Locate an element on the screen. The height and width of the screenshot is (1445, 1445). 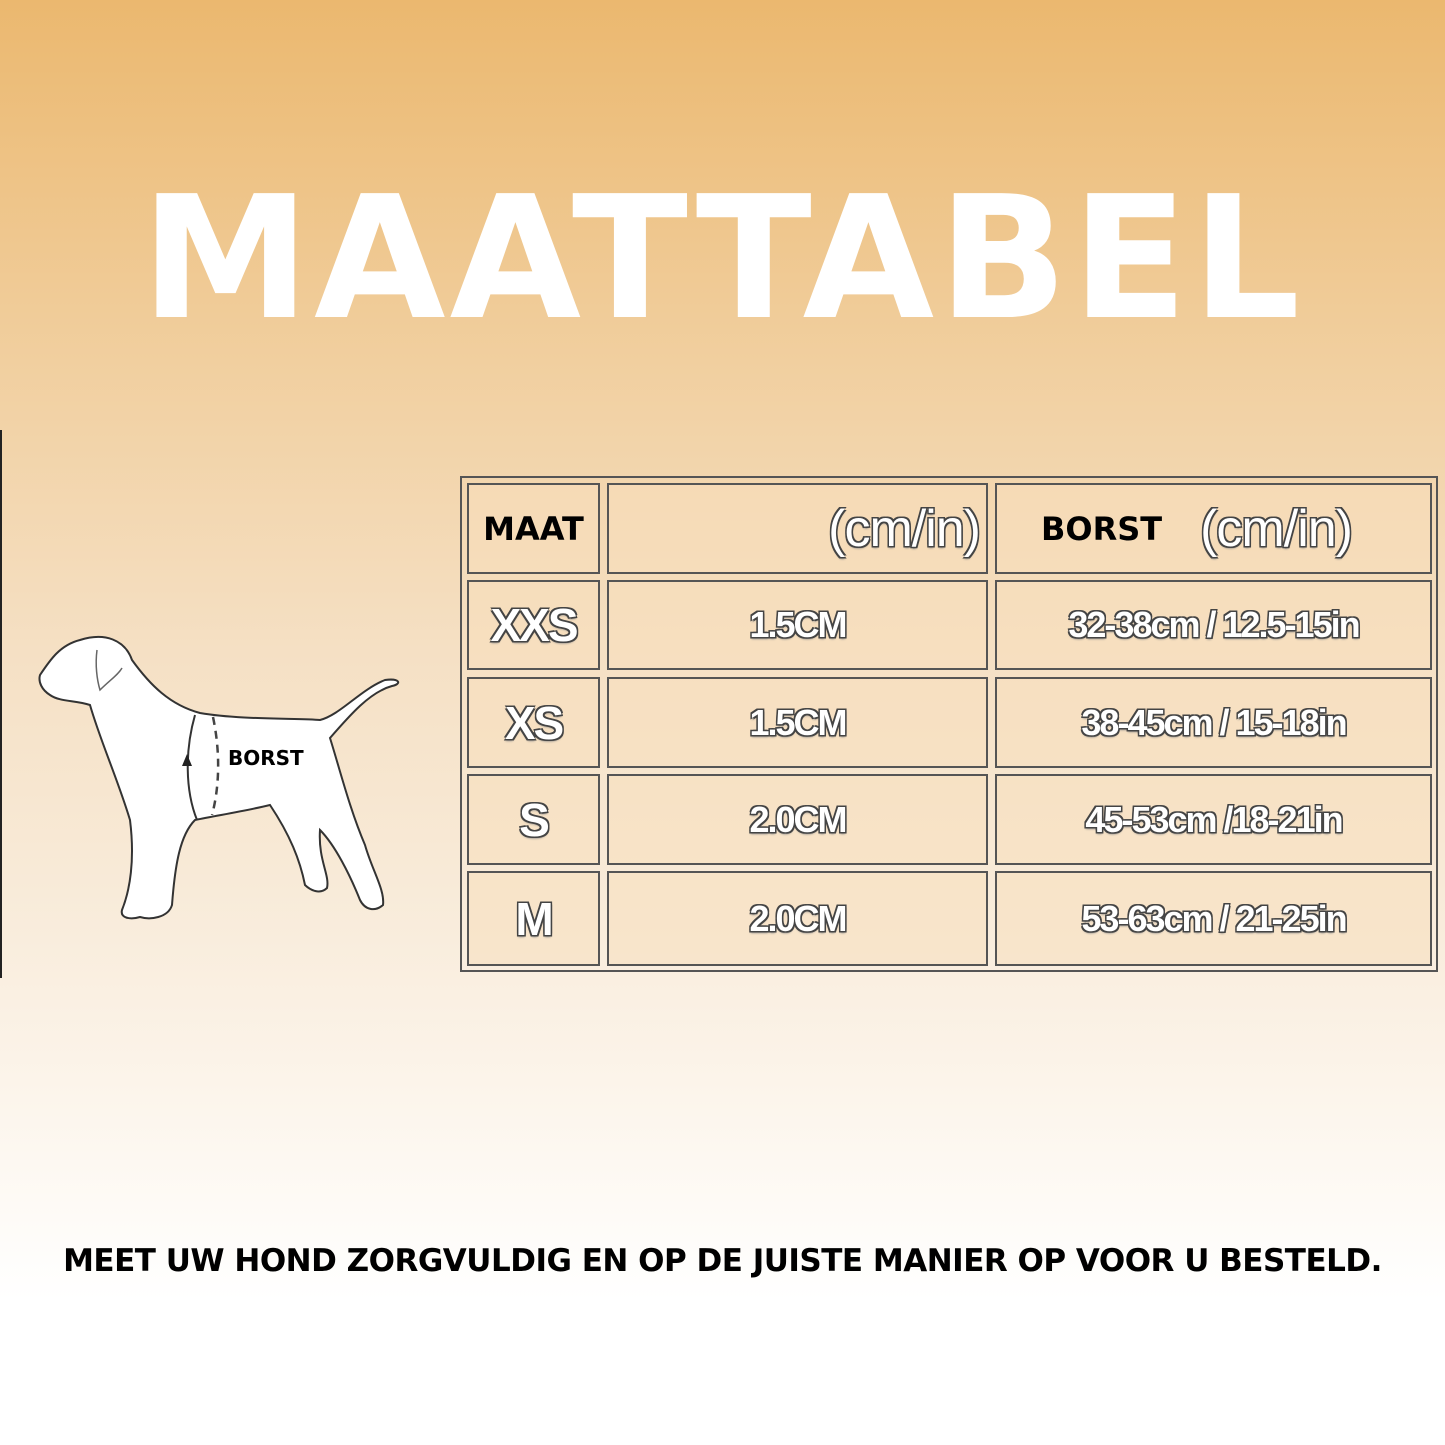
header-width: (cm/in) is located at coordinates (797, 528).